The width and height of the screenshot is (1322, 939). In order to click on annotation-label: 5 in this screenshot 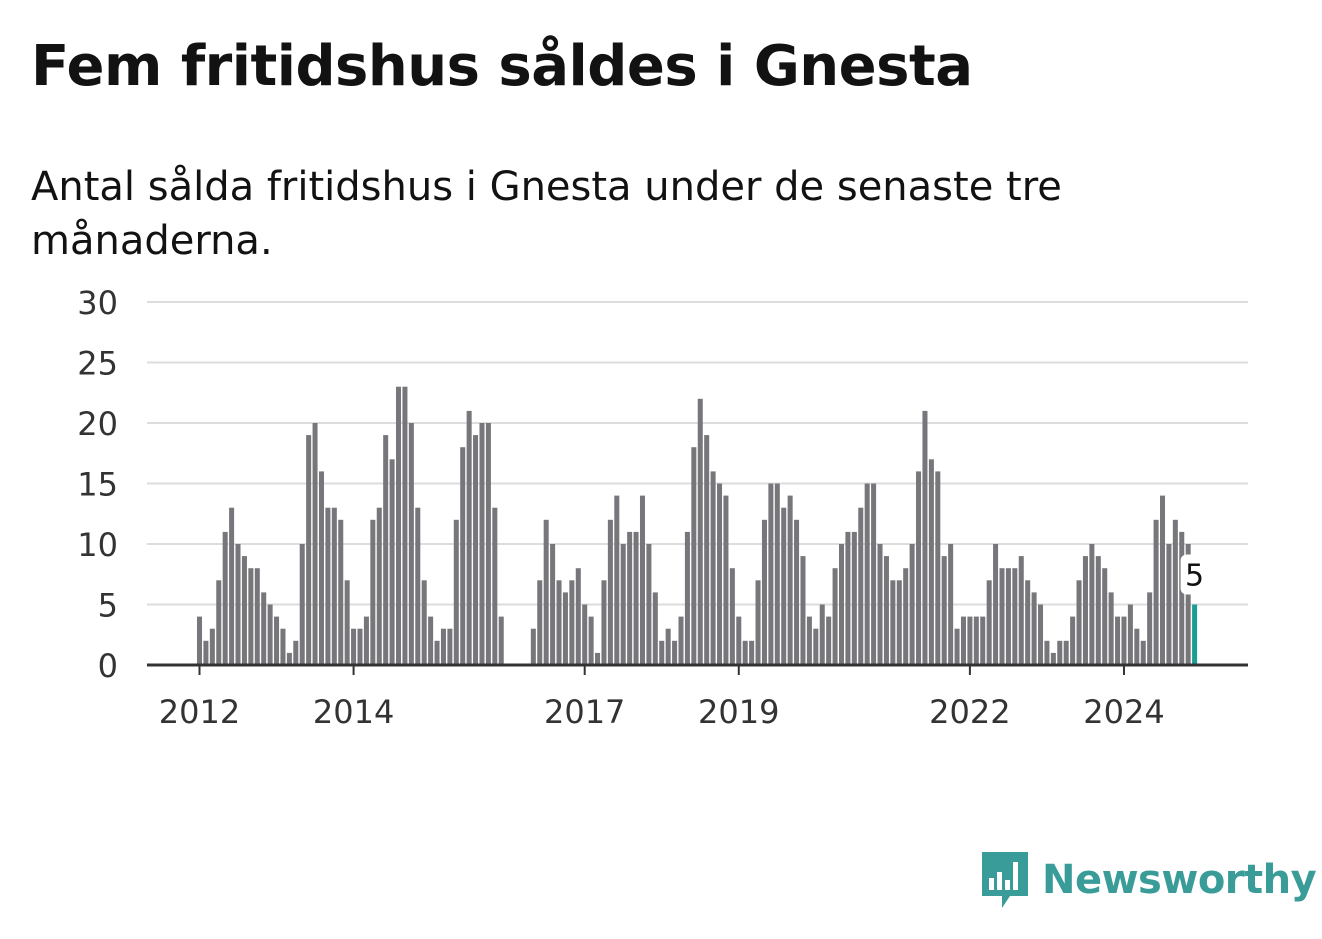, I will do `click(1194, 576)`.